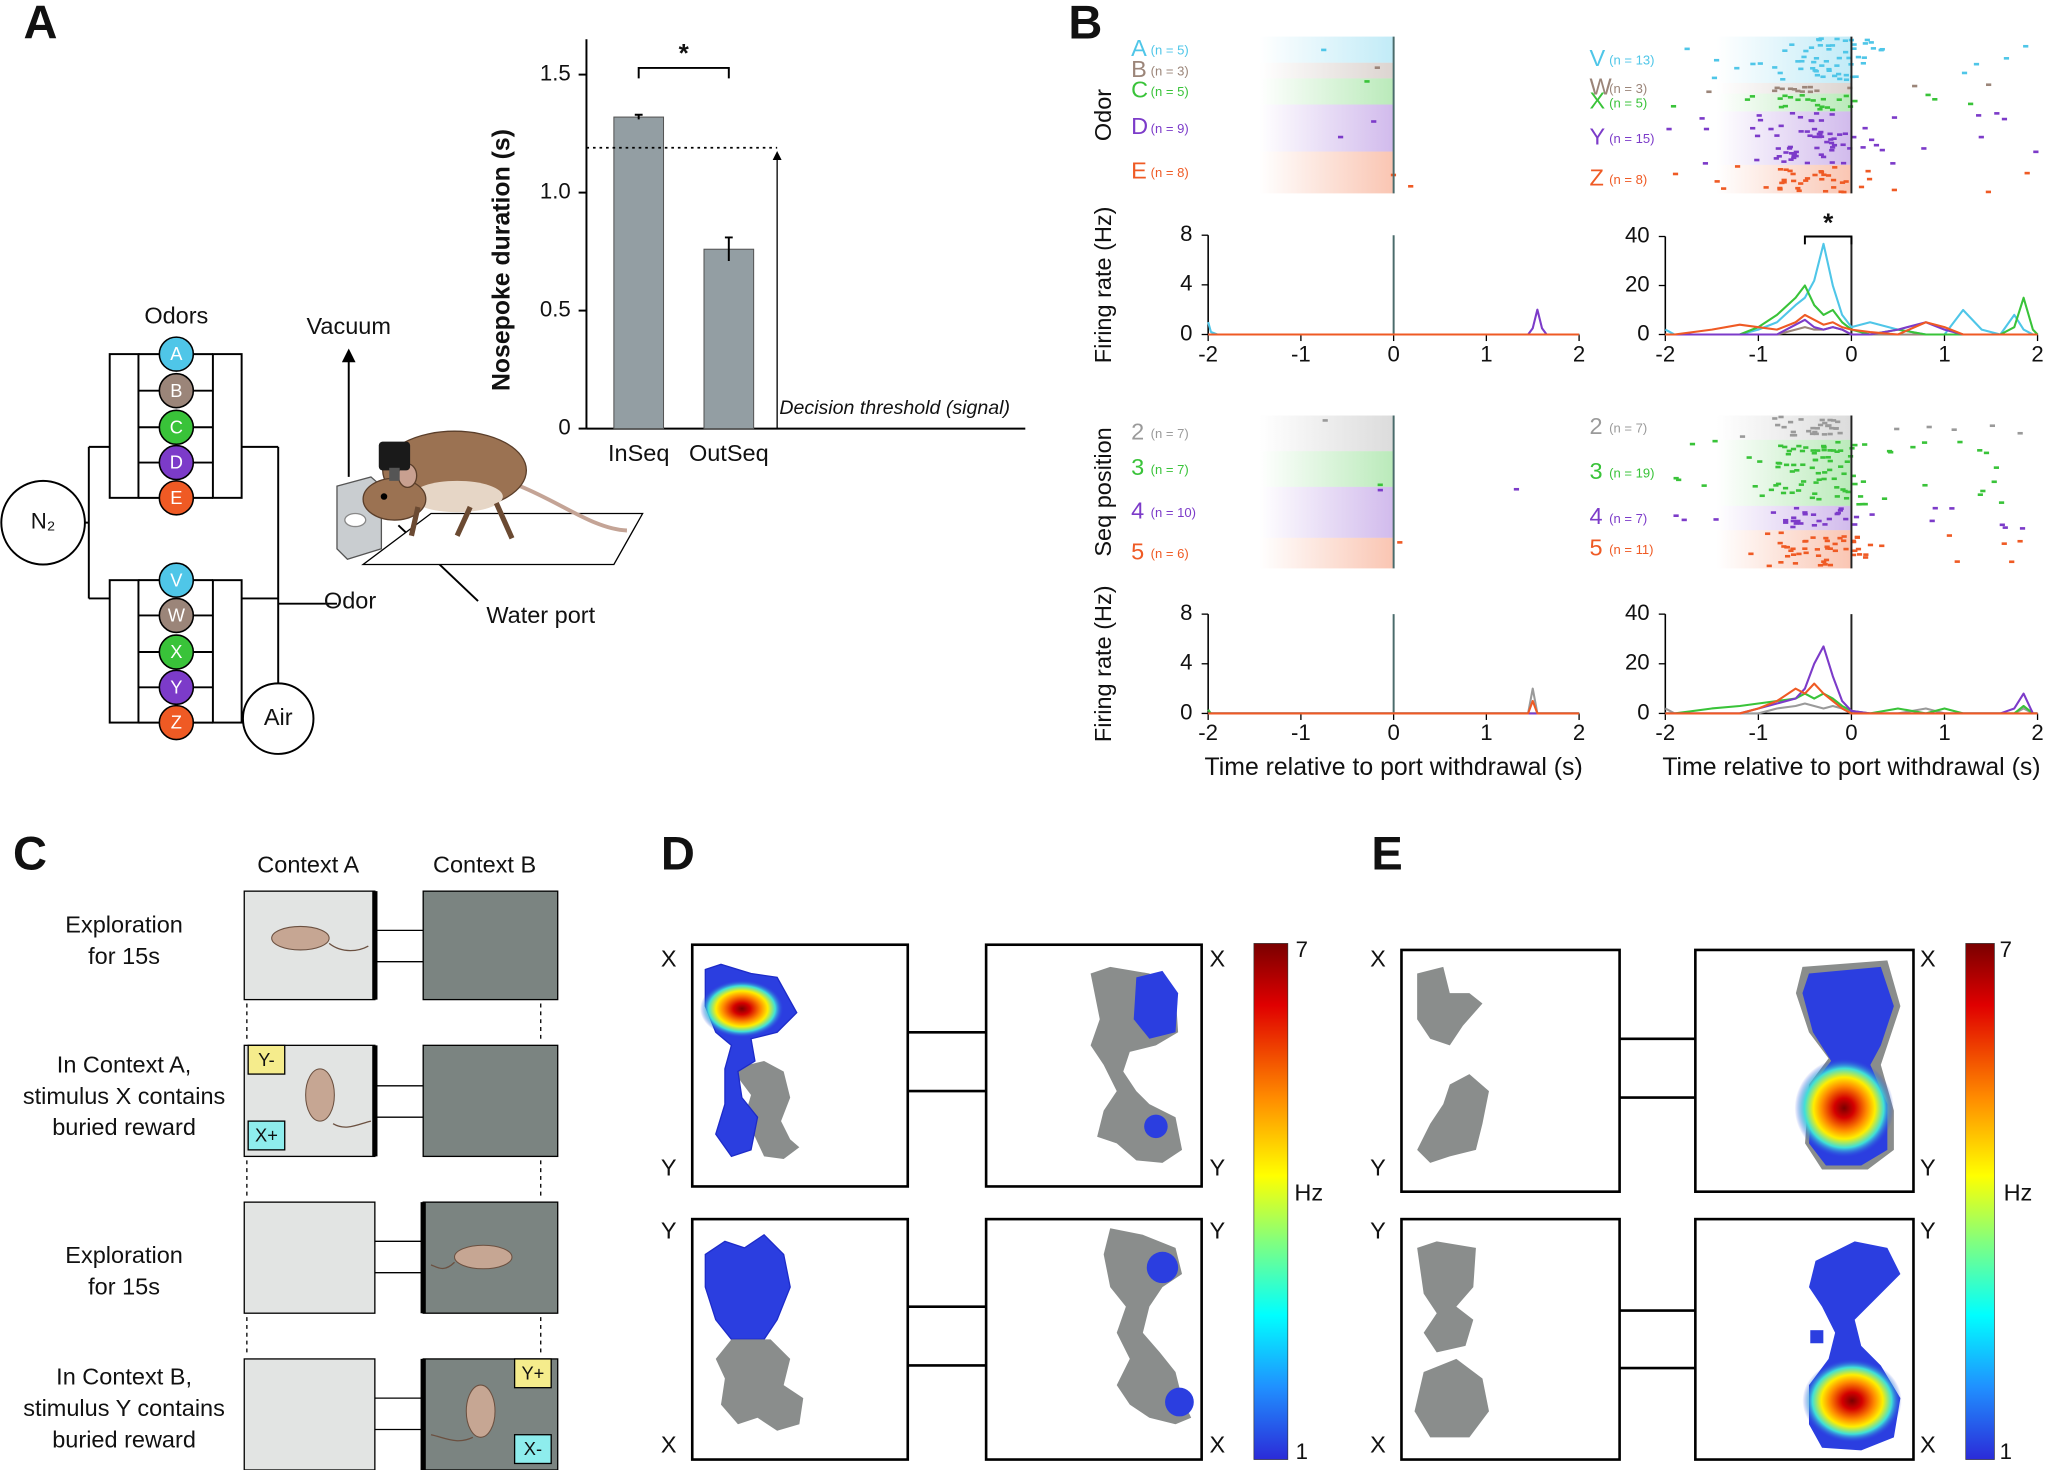 The image size is (2048, 1470). Describe the element at coordinates (490, 498) in the screenshot. I see `rat-illustration` at that location.